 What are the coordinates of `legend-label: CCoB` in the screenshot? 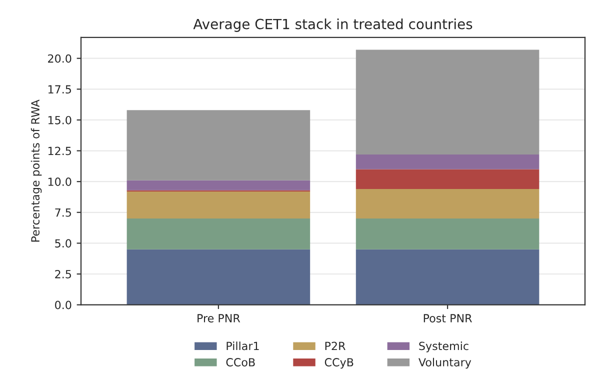 It's located at (240, 362).